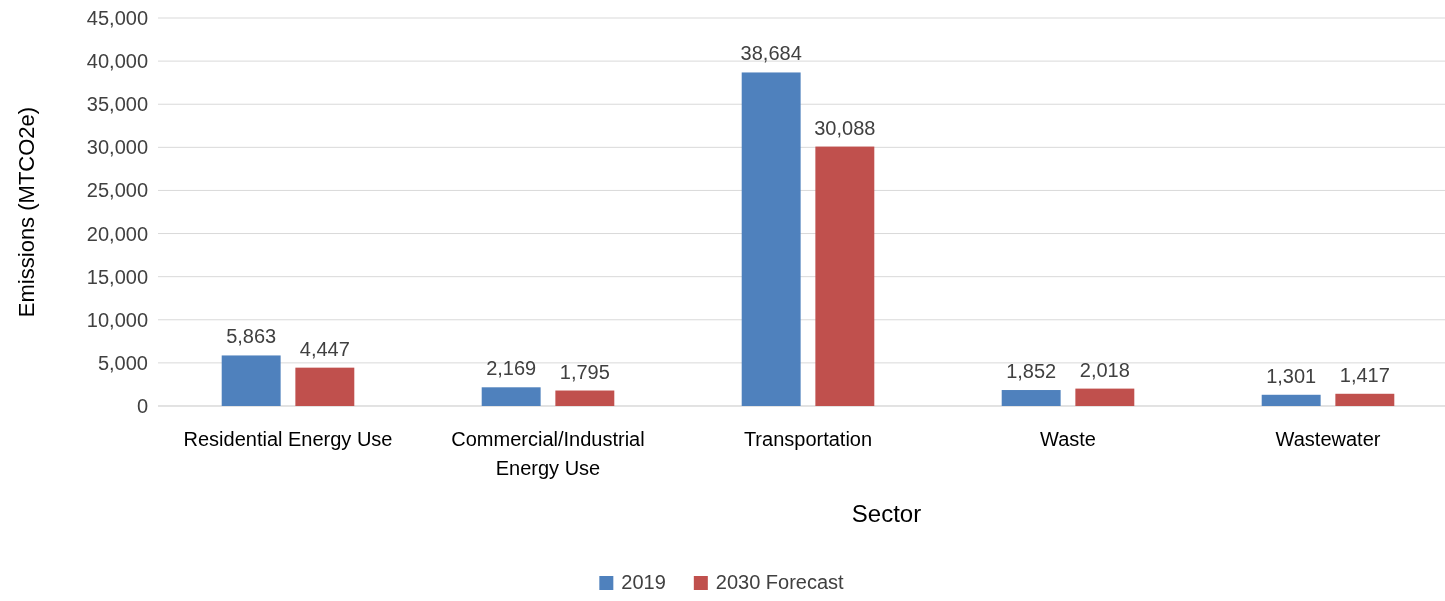 The width and height of the screenshot is (1445, 601). What do you see at coordinates (251, 336) in the screenshot?
I see `data-label: 5,863` at bounding box center [251, 336].